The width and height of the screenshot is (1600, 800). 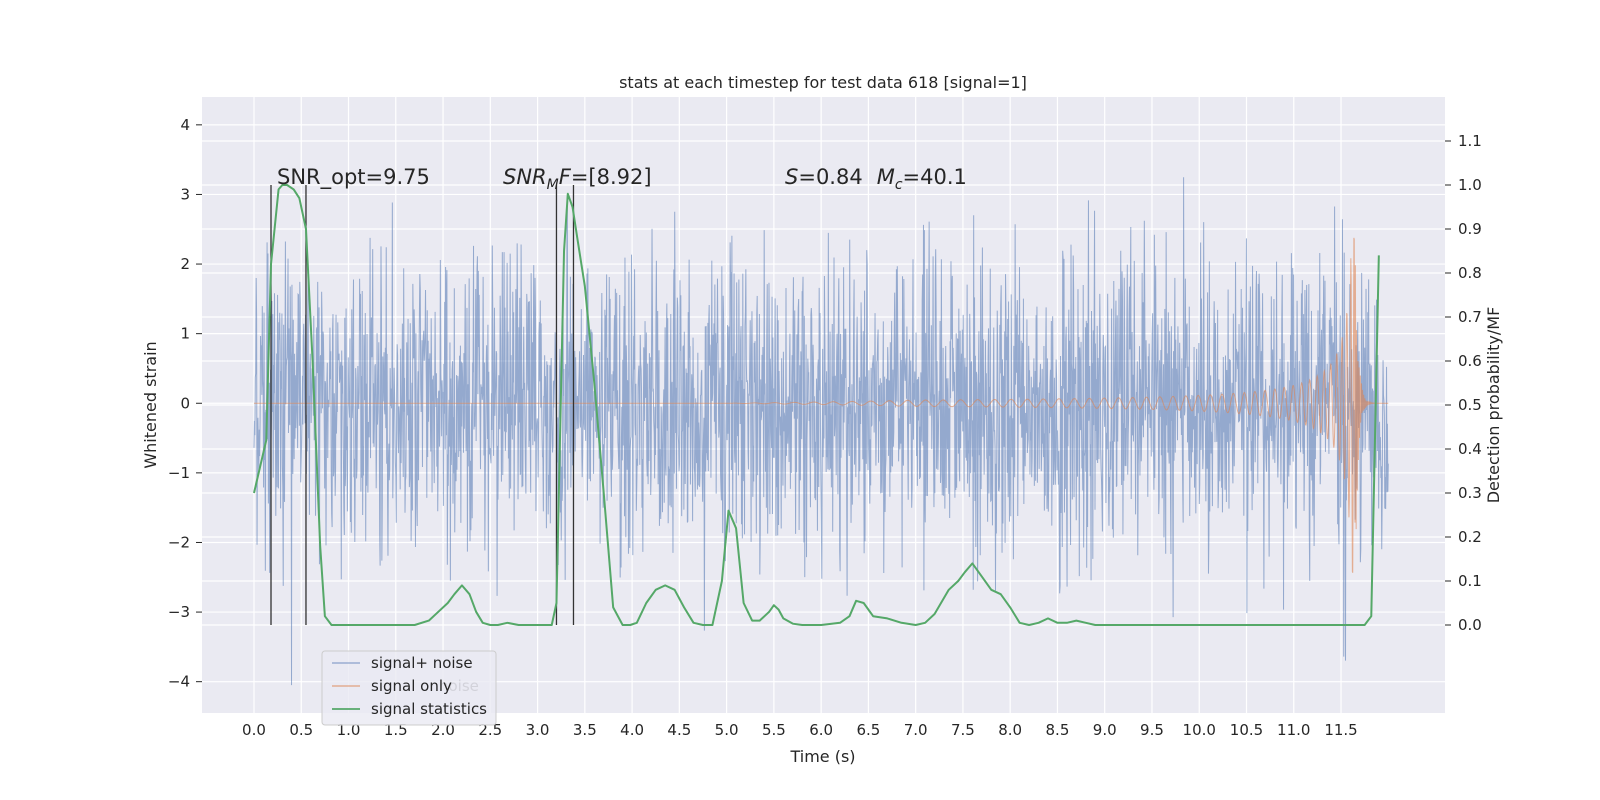 I want to click on mc-prefix: M, so click(x=886, y=177).